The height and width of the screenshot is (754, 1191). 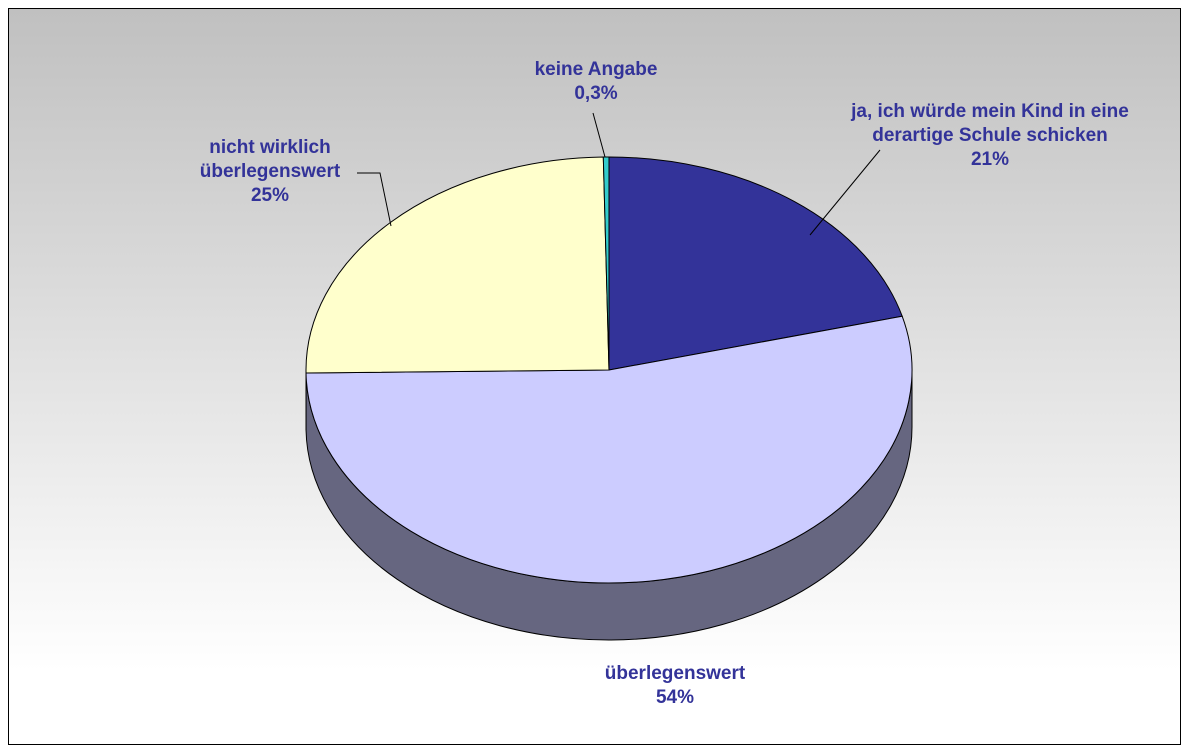 What do you see at coordinates (270, 195) in the screenshot?
I see `value-label: 25%` at bounding box center [270, 195].